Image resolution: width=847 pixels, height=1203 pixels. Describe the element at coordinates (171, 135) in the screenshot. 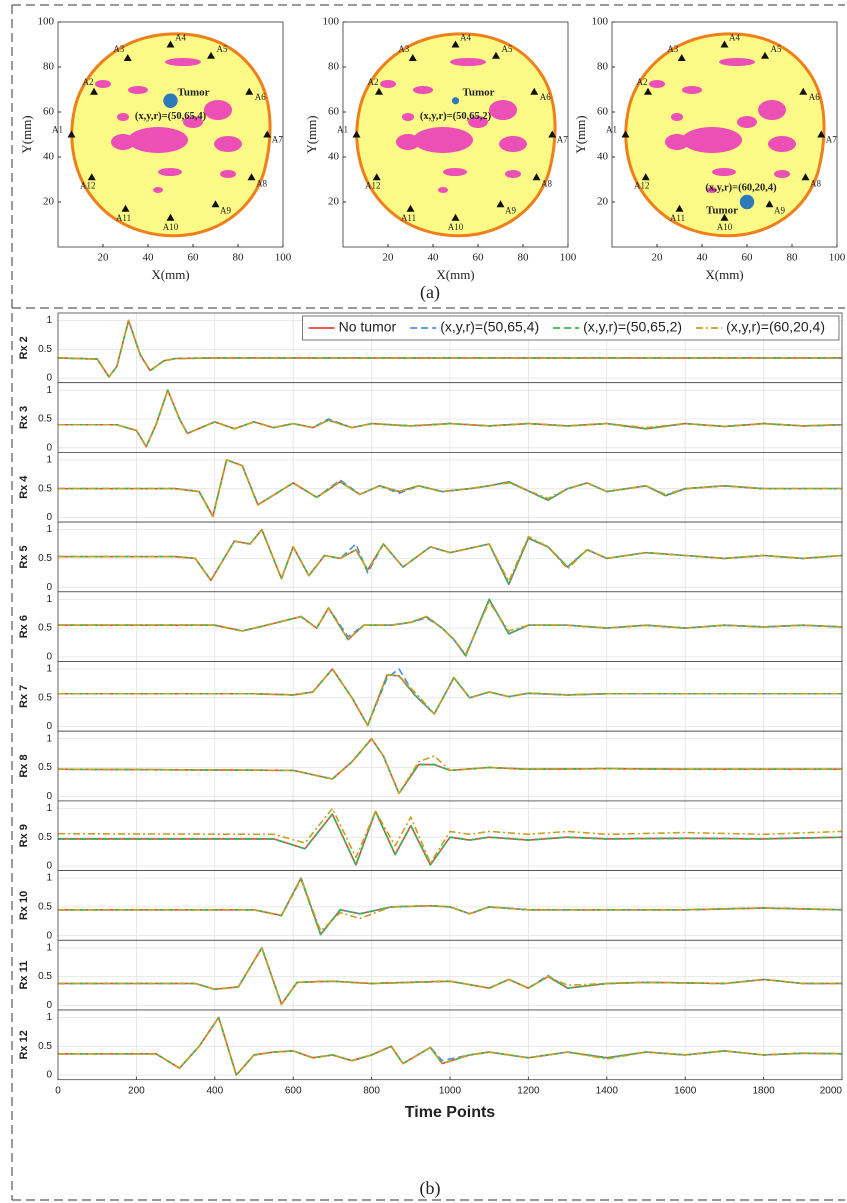

I see `phantom-image` at that location.